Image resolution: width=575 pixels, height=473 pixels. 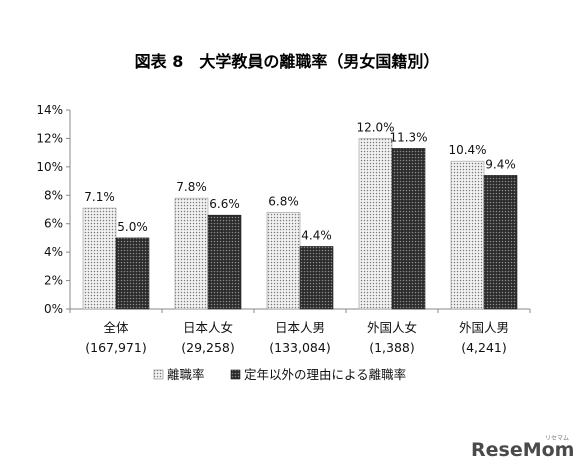 I want to click on legend-label-series-2: 定年以外の理由による離職率, so click(x=325, y=374).